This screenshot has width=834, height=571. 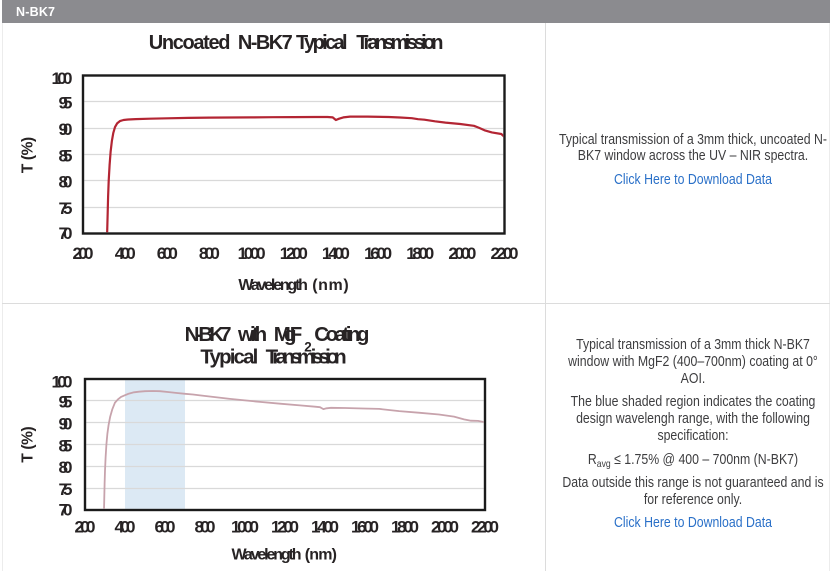 What do you see at coordinates (252, 334) in the screenshot?
I see `svg-text: with` at bounding box center [252, 334].